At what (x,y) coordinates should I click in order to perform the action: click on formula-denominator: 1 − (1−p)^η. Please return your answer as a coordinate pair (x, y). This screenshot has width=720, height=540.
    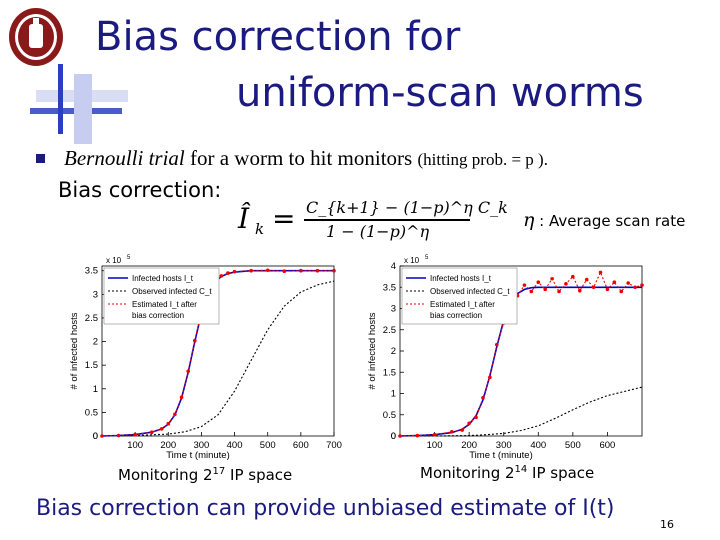
    Looking at the image, I should click on (378, 231).